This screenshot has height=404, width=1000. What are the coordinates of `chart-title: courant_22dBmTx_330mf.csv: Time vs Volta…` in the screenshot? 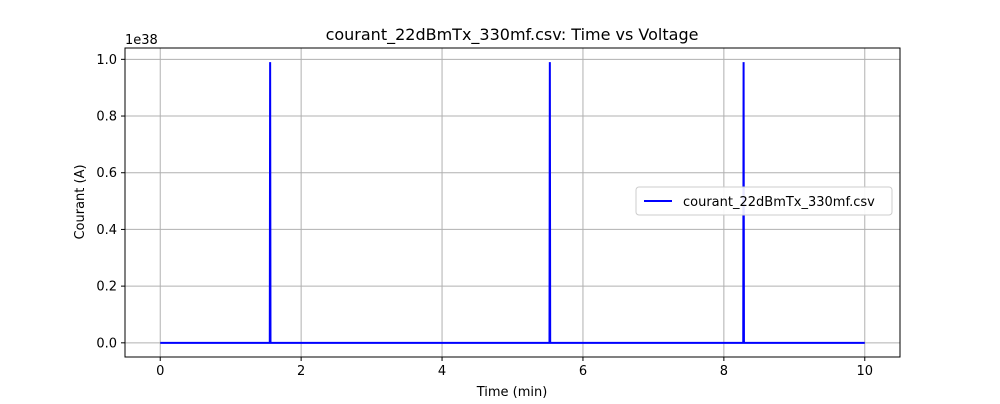 It's located at (512, 35).